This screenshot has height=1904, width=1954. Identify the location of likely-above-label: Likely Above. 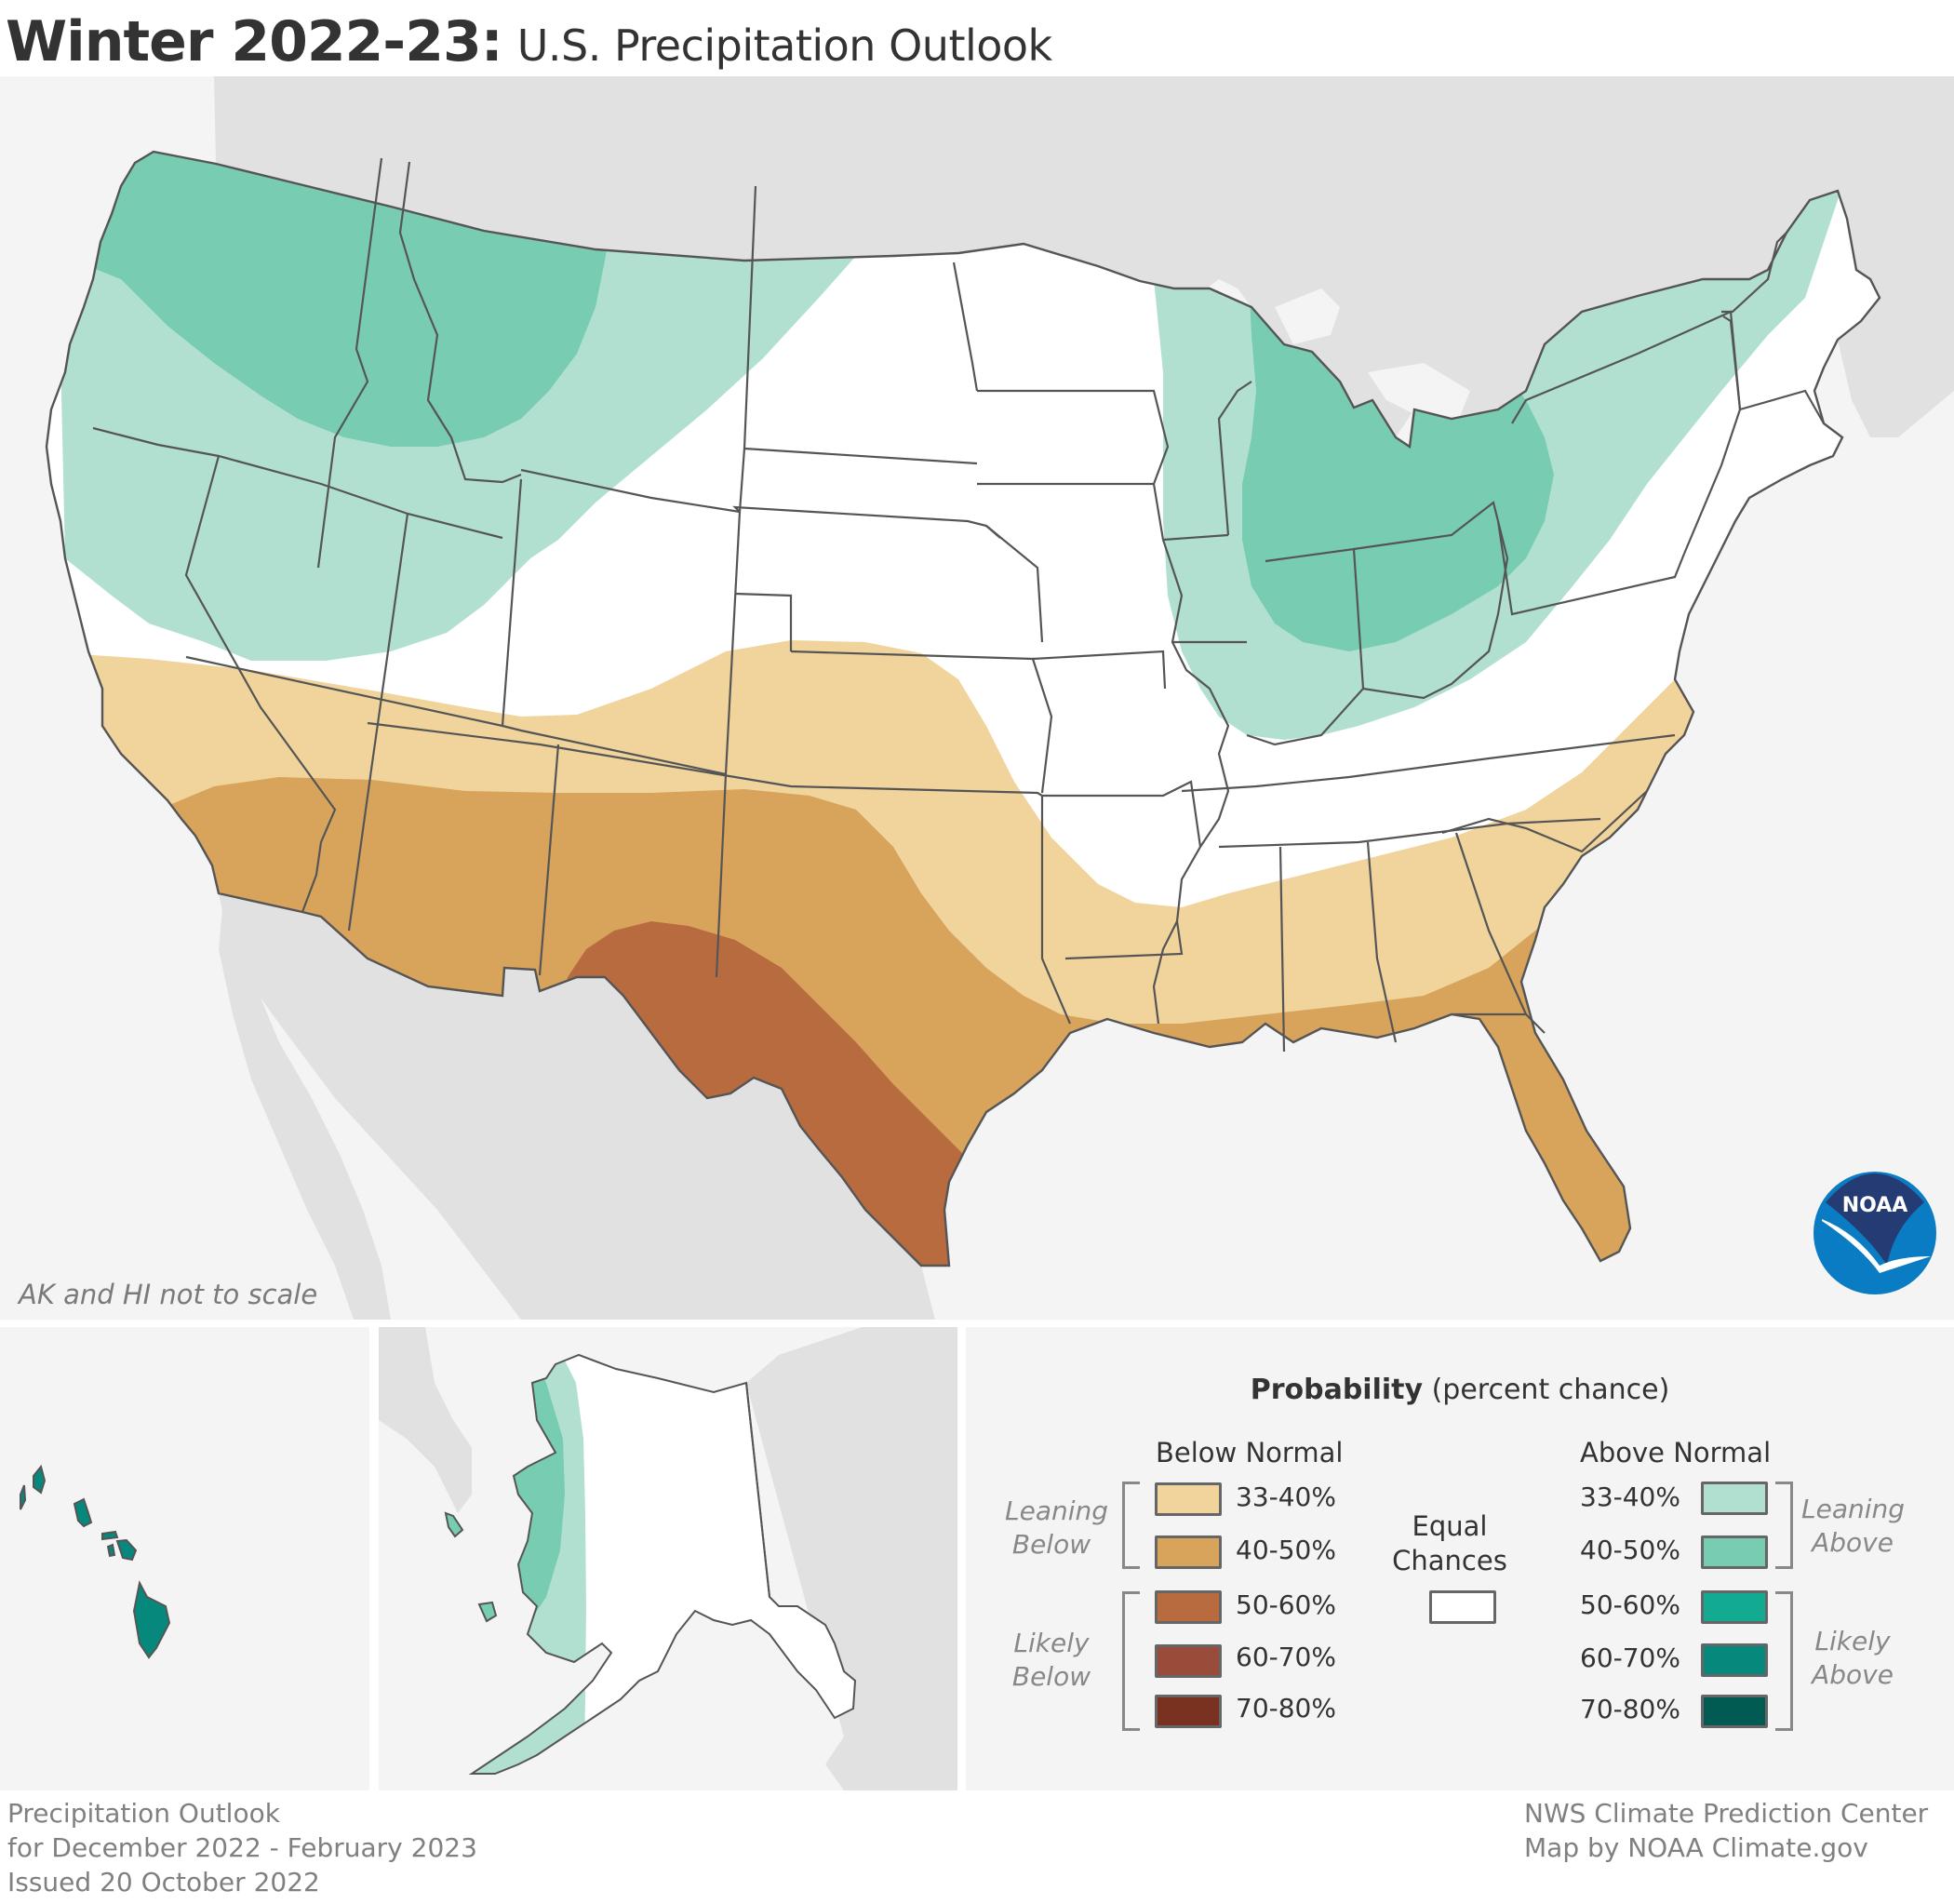
(1853, 1658).